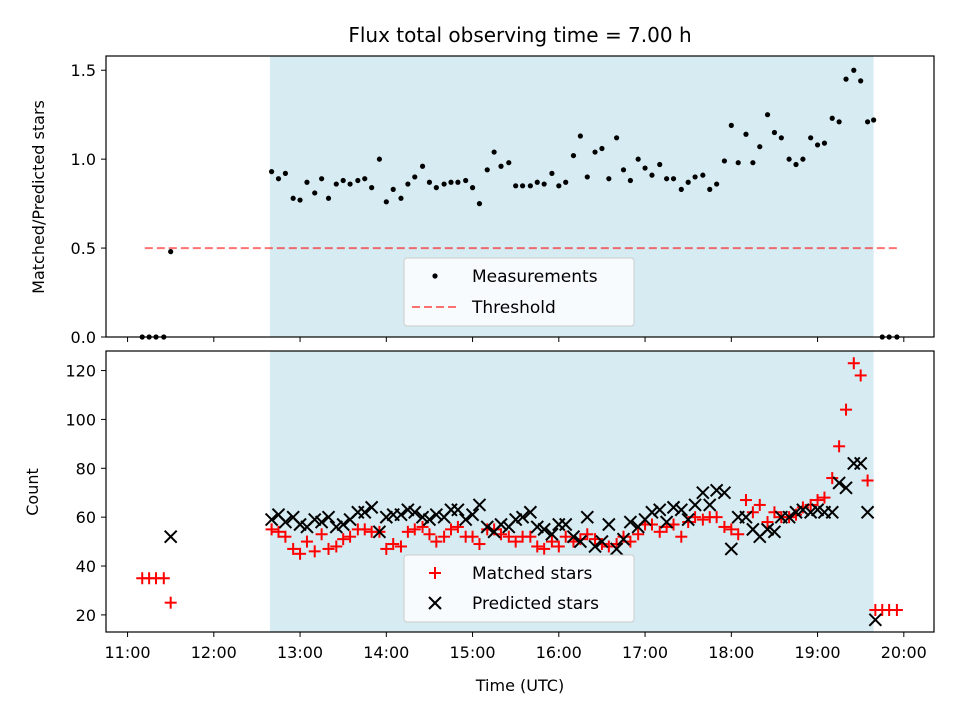  What do you see at coordinates (559, 652) in the screenshot?
I see `x-tick-label: 16:00` at bounding box center [559, 652].